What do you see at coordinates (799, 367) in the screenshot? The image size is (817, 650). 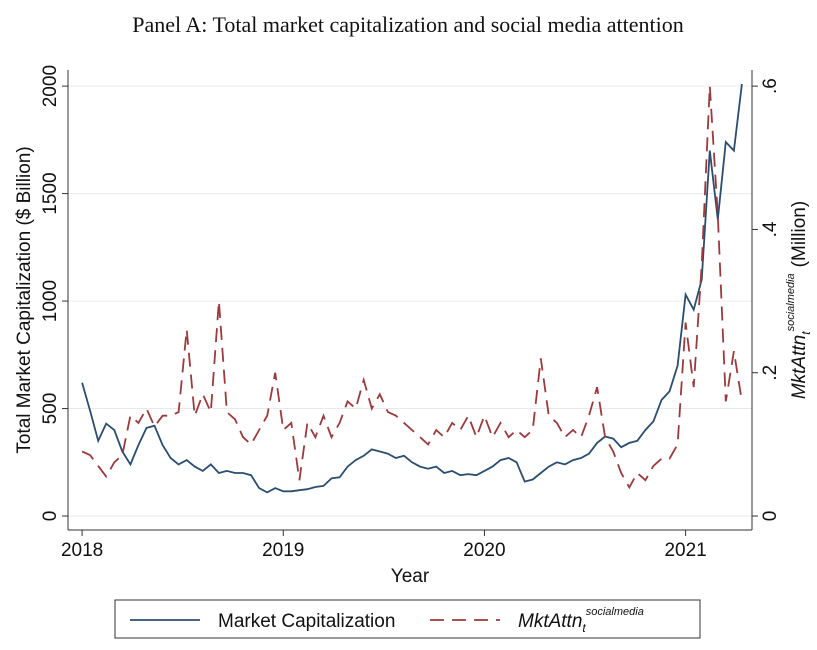 I see `y2-label-main: MktAttn` at bounding box center [799, 367].